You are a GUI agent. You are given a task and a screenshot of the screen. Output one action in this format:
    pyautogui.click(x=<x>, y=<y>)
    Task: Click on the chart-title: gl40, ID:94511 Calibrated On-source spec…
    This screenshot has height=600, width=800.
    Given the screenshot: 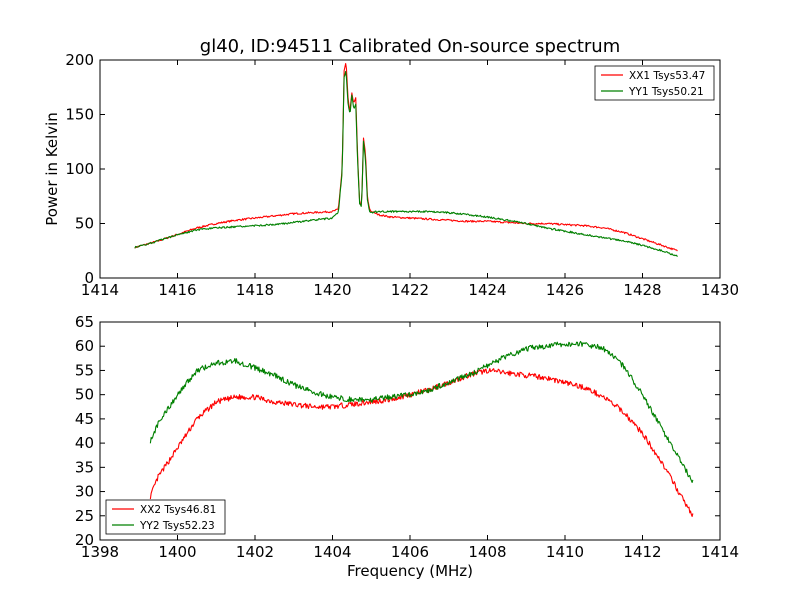 What is the action you would take?
    pyautogui.click(x=410, y=46)
    